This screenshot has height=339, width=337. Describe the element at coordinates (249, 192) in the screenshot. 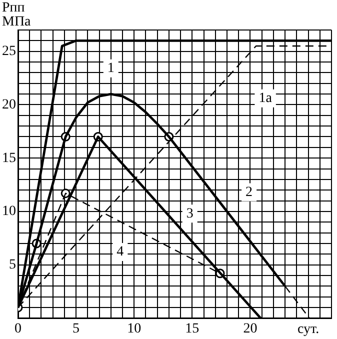

I see `annotation: 2` at that location.